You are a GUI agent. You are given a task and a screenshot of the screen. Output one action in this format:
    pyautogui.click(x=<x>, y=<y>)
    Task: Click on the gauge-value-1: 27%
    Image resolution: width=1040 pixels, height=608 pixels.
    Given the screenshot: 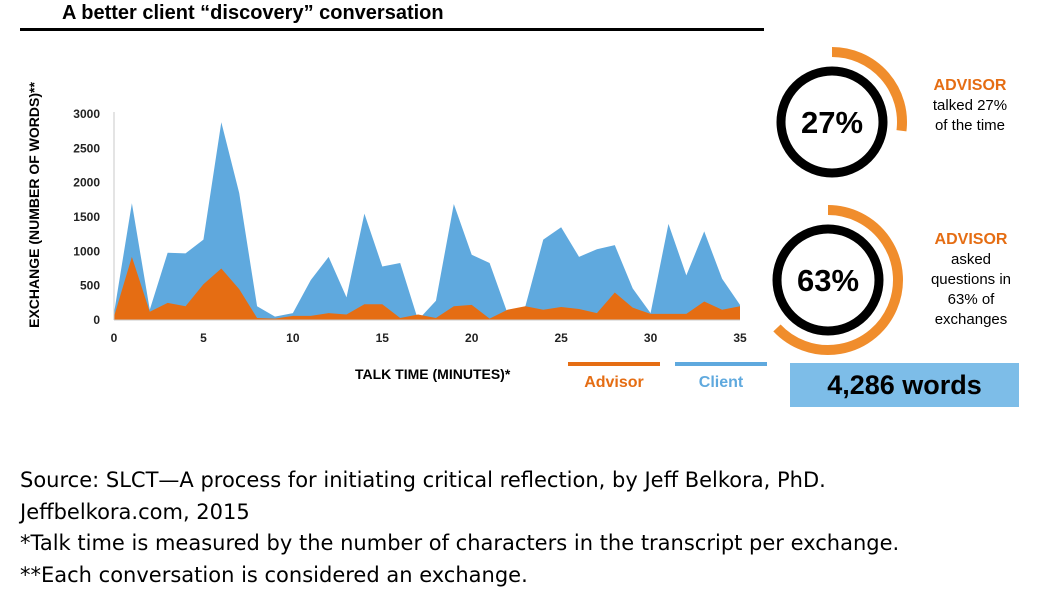 What is the action you would take?
    pyautogui.click(x=832, y=122)
    